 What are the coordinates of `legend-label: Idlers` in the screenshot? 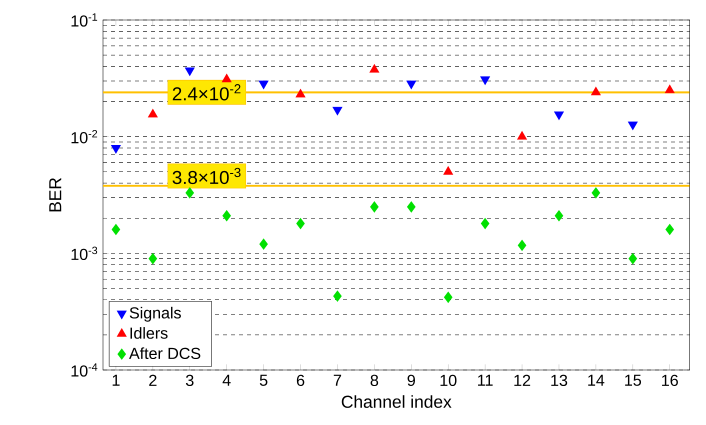 It's located at (149, 333).